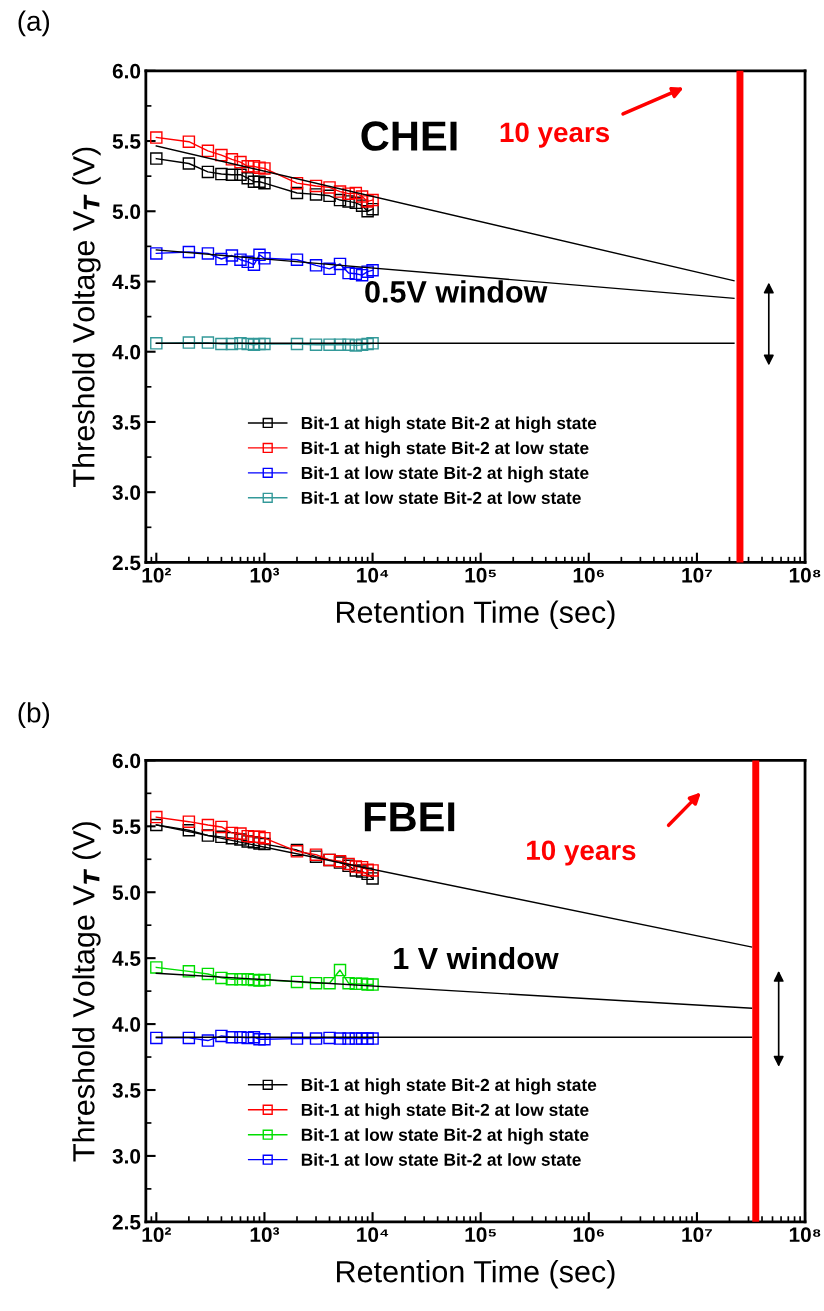 The width and height of the screenshot is (824, 1311). I want to click on chart-title: (b), so click(34, 715).